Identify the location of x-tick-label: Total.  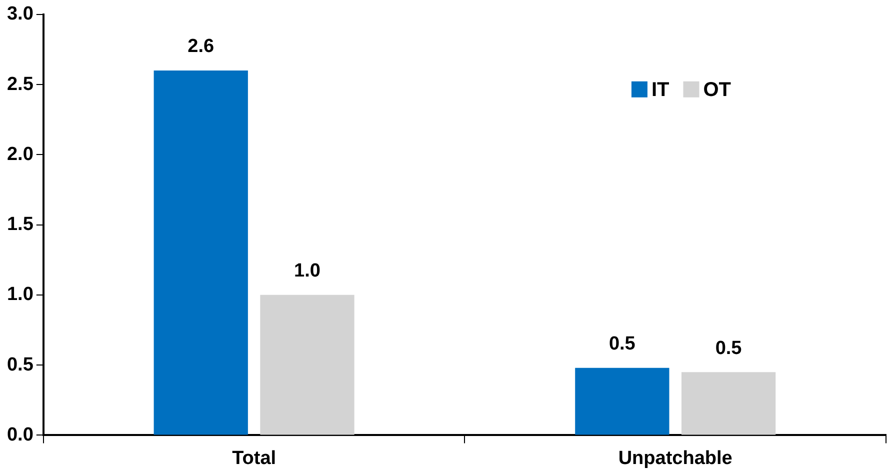
(254, 458).